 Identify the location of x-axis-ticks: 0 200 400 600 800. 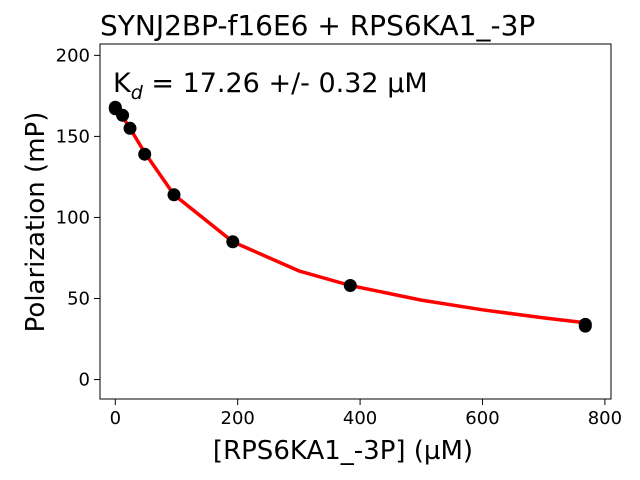
(366, 414).